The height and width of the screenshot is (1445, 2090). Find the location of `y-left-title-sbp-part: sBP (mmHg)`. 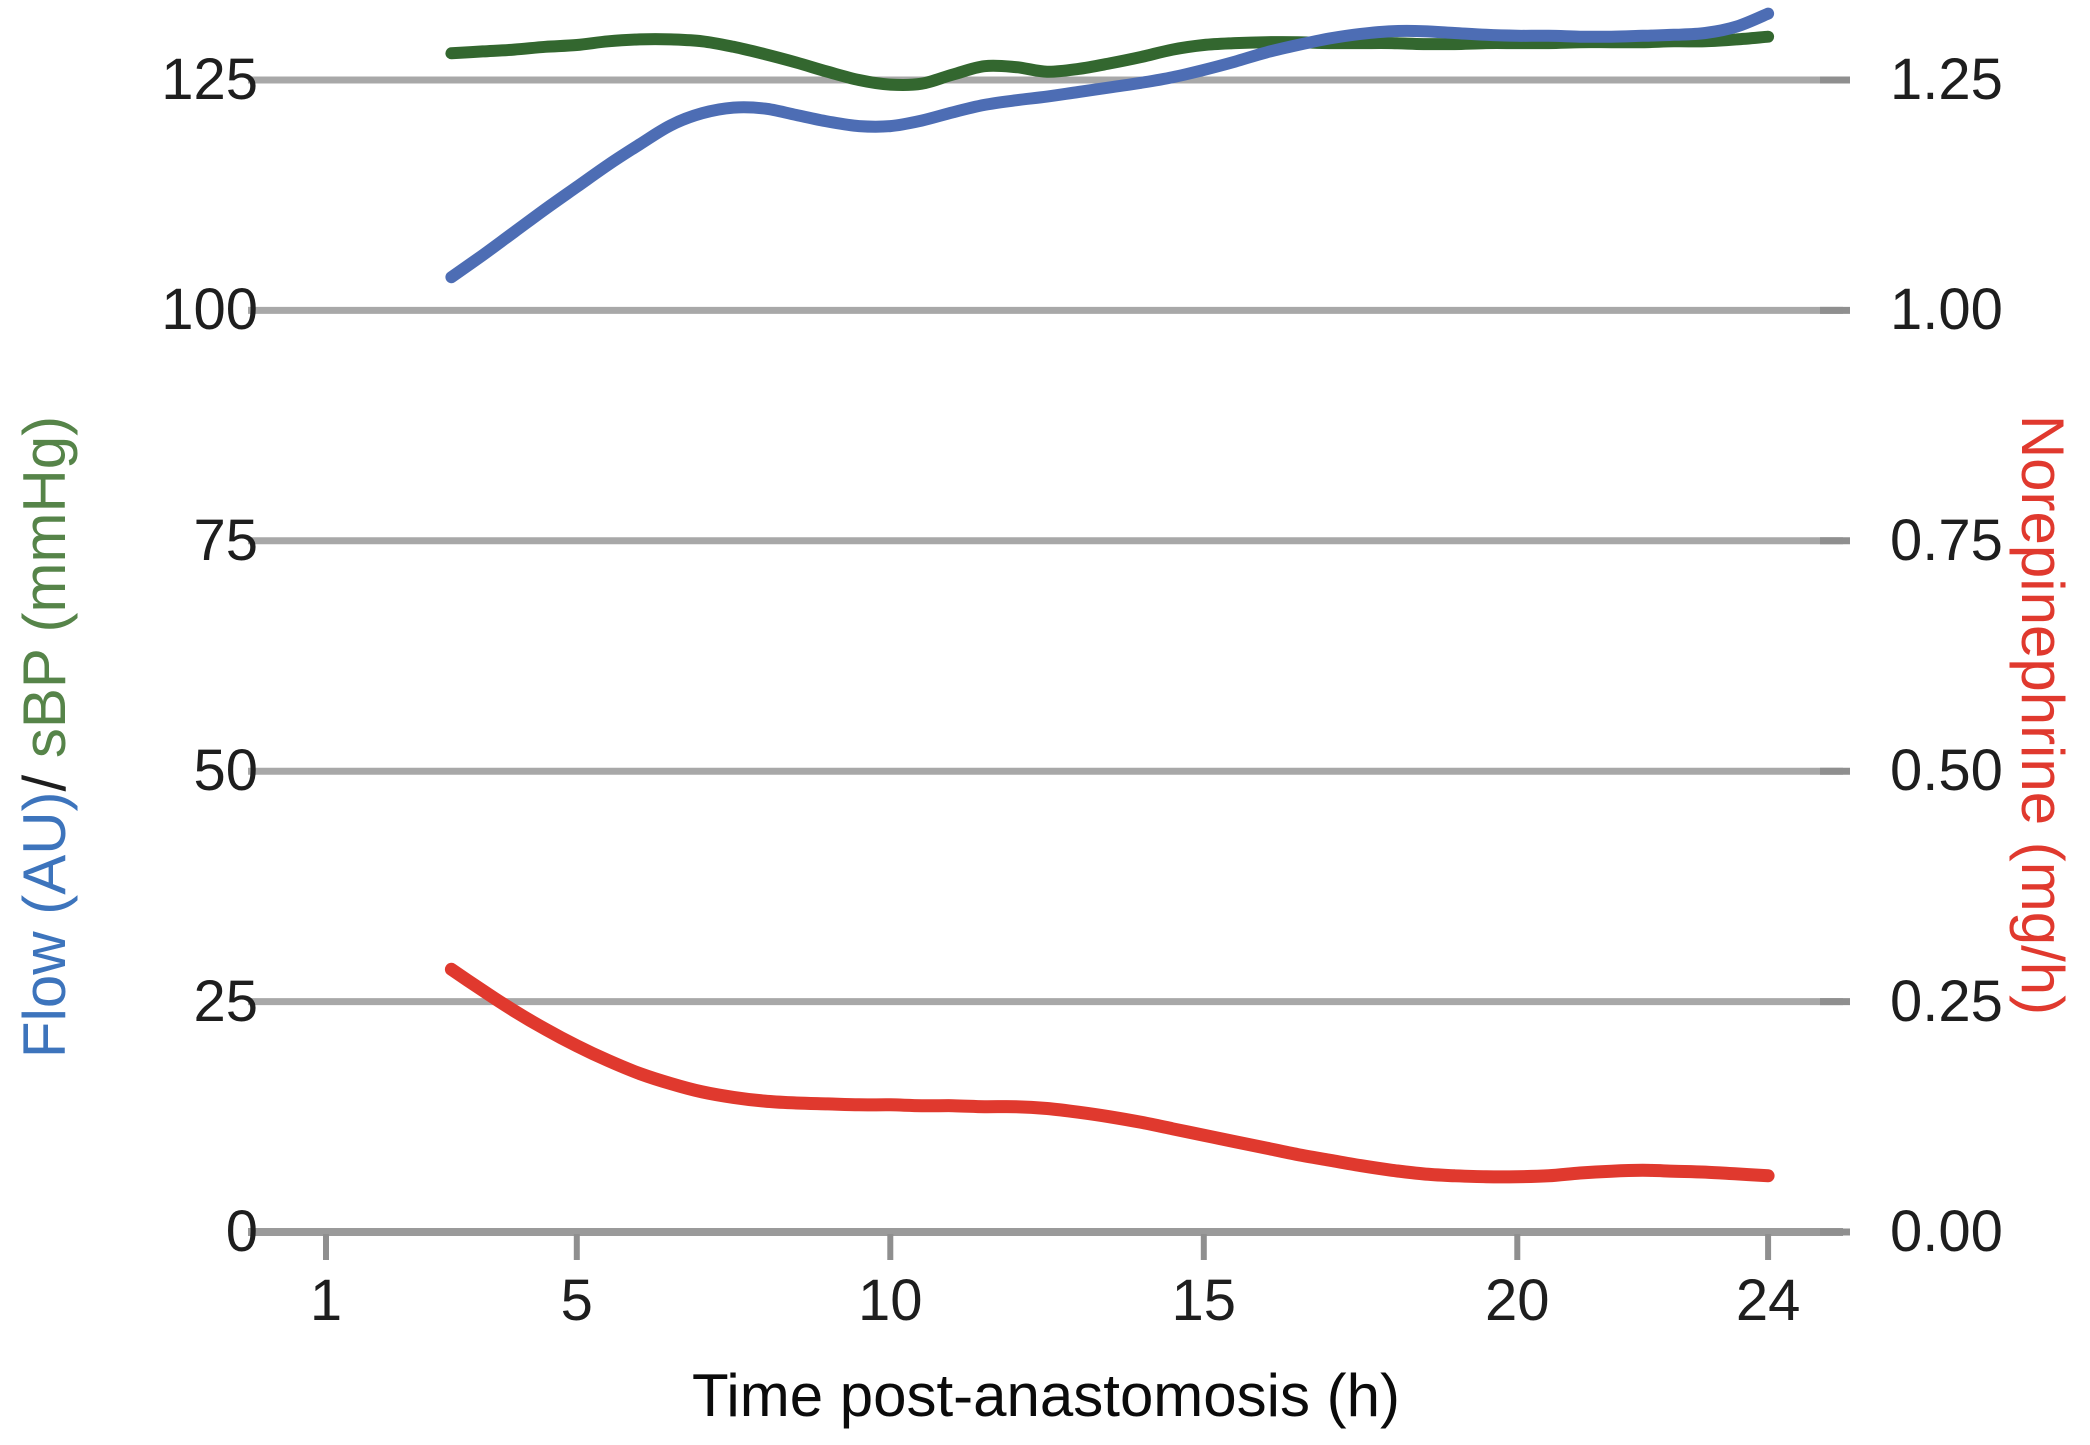

y-left-title-sbp-part: sBP (mmHg) is located at coordinates (44, 595).